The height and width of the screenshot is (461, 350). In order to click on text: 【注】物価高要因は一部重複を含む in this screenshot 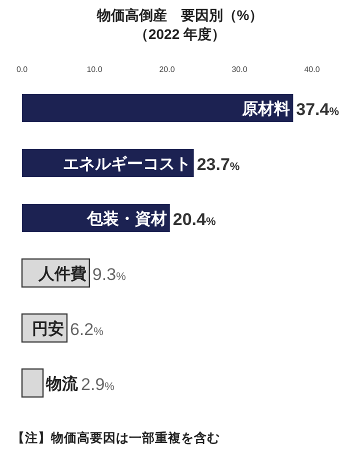, I will do `click(116, 437)`.